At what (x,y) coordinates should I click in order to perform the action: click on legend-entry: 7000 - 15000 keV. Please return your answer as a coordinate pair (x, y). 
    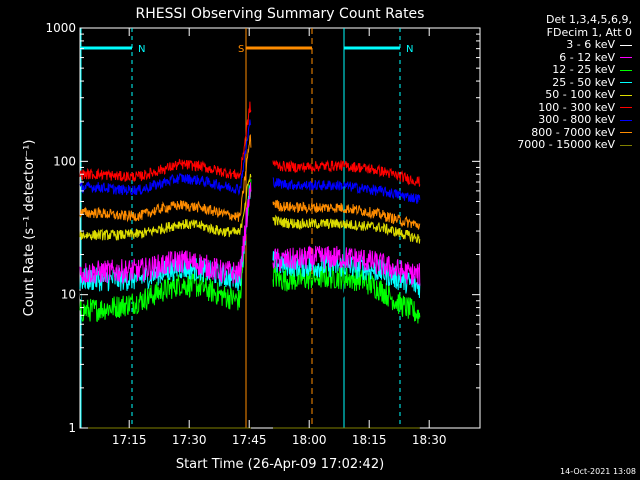
    Looking at the image, I should click on (574, 145).